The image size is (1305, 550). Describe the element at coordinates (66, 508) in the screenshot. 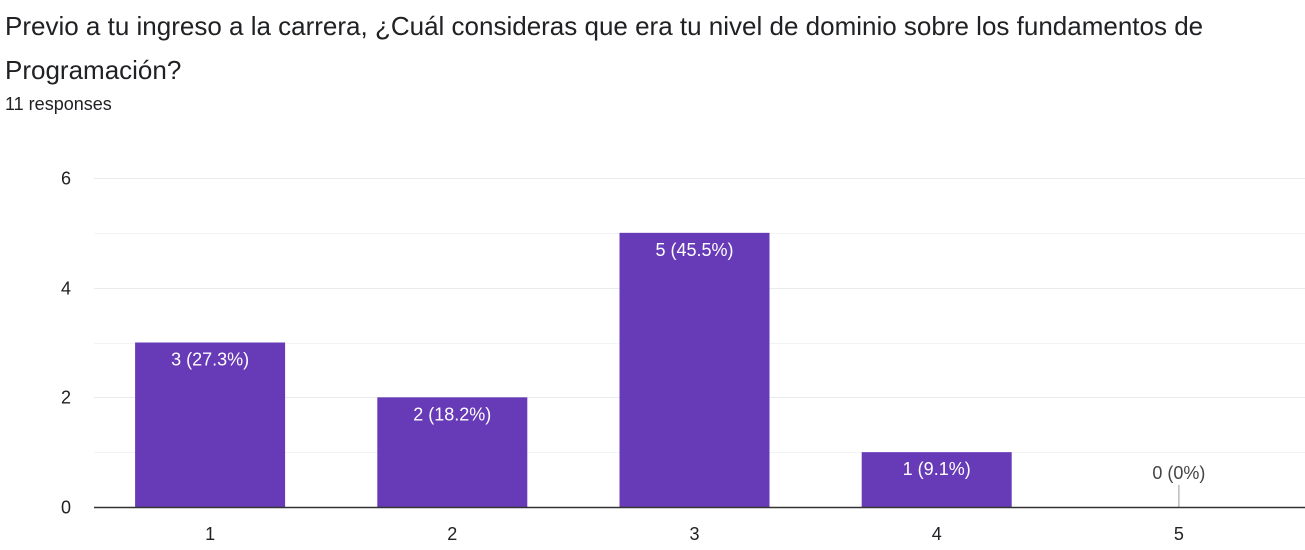

I see `y-tick-label: 0` at that location.